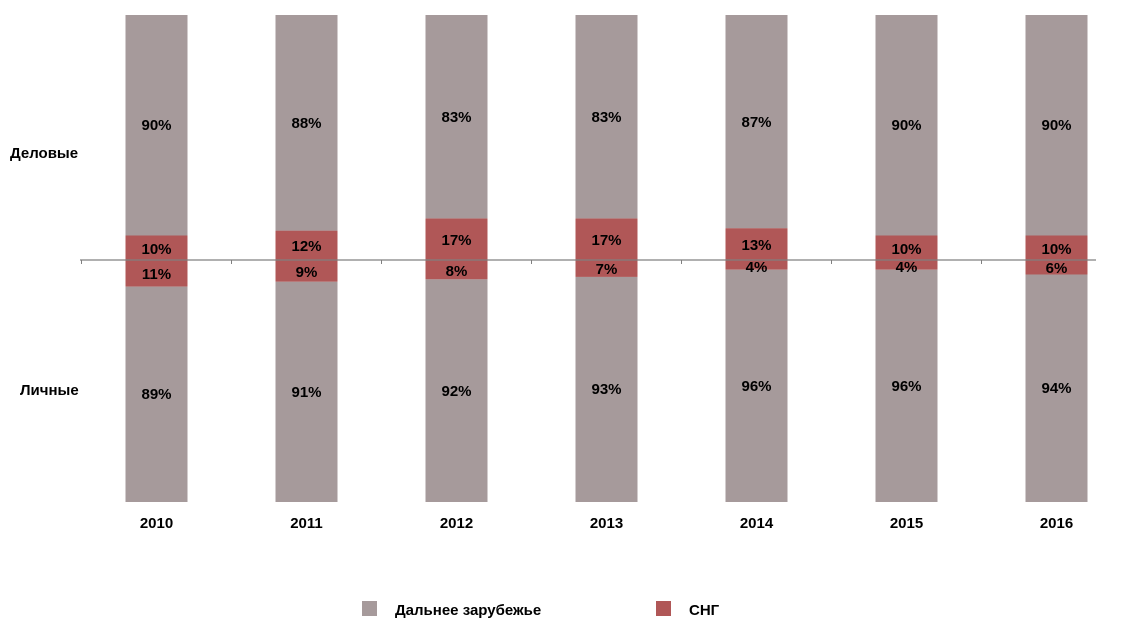  I want to click on x-tick-2015: 2015, so click(906, 523).